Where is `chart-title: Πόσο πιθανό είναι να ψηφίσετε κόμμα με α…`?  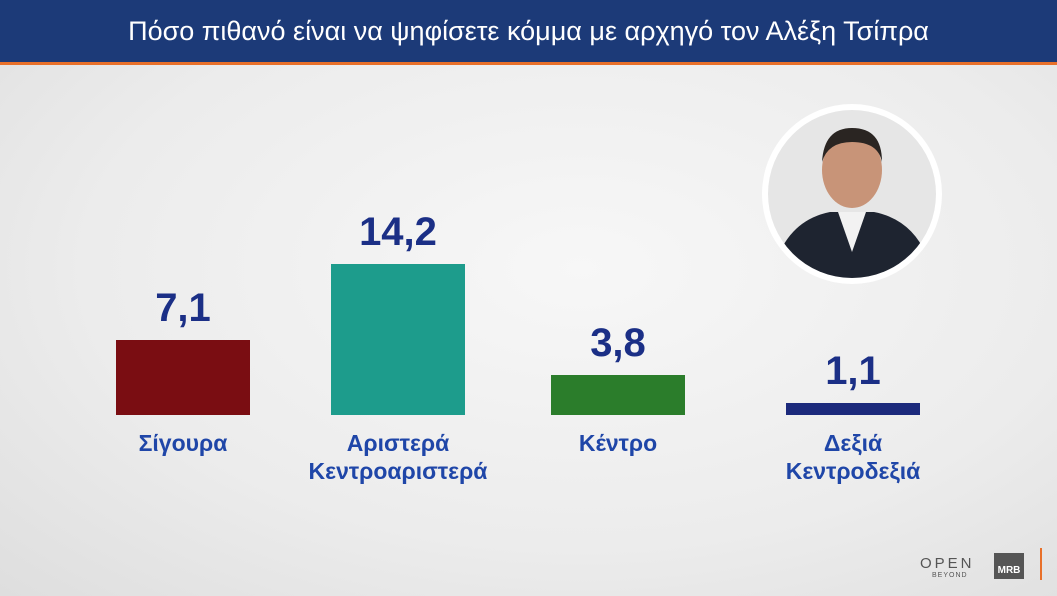 chart-title: Πόσο πιθανό είναι να ψηφίσετε κόμμα με α… is located at coordinates (528, 31).